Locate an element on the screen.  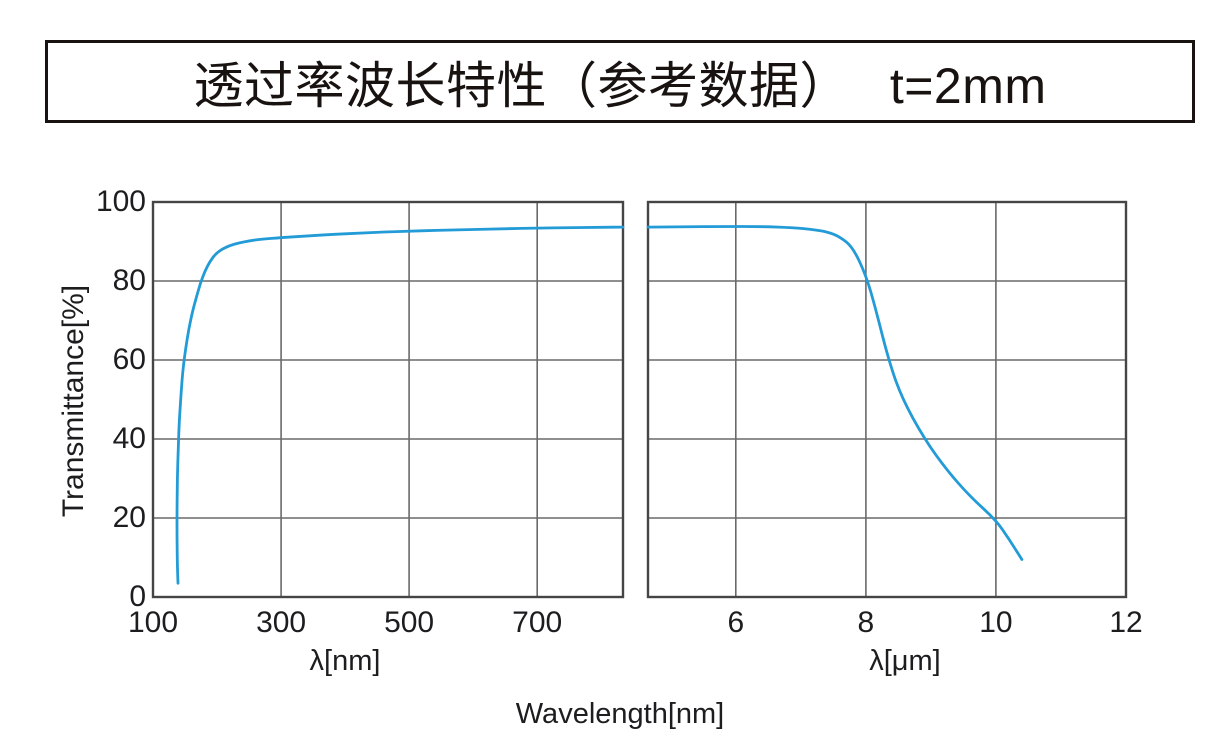
x-tick-label: 6 is located at coordinates (736, 622).